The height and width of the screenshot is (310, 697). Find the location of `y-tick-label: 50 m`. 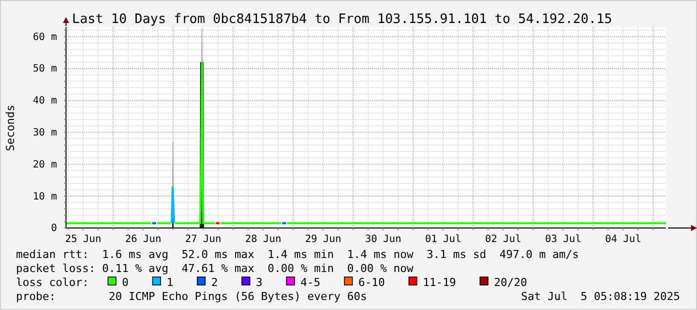

y-tick-label: 50 m is located at coordinates (44, 69).